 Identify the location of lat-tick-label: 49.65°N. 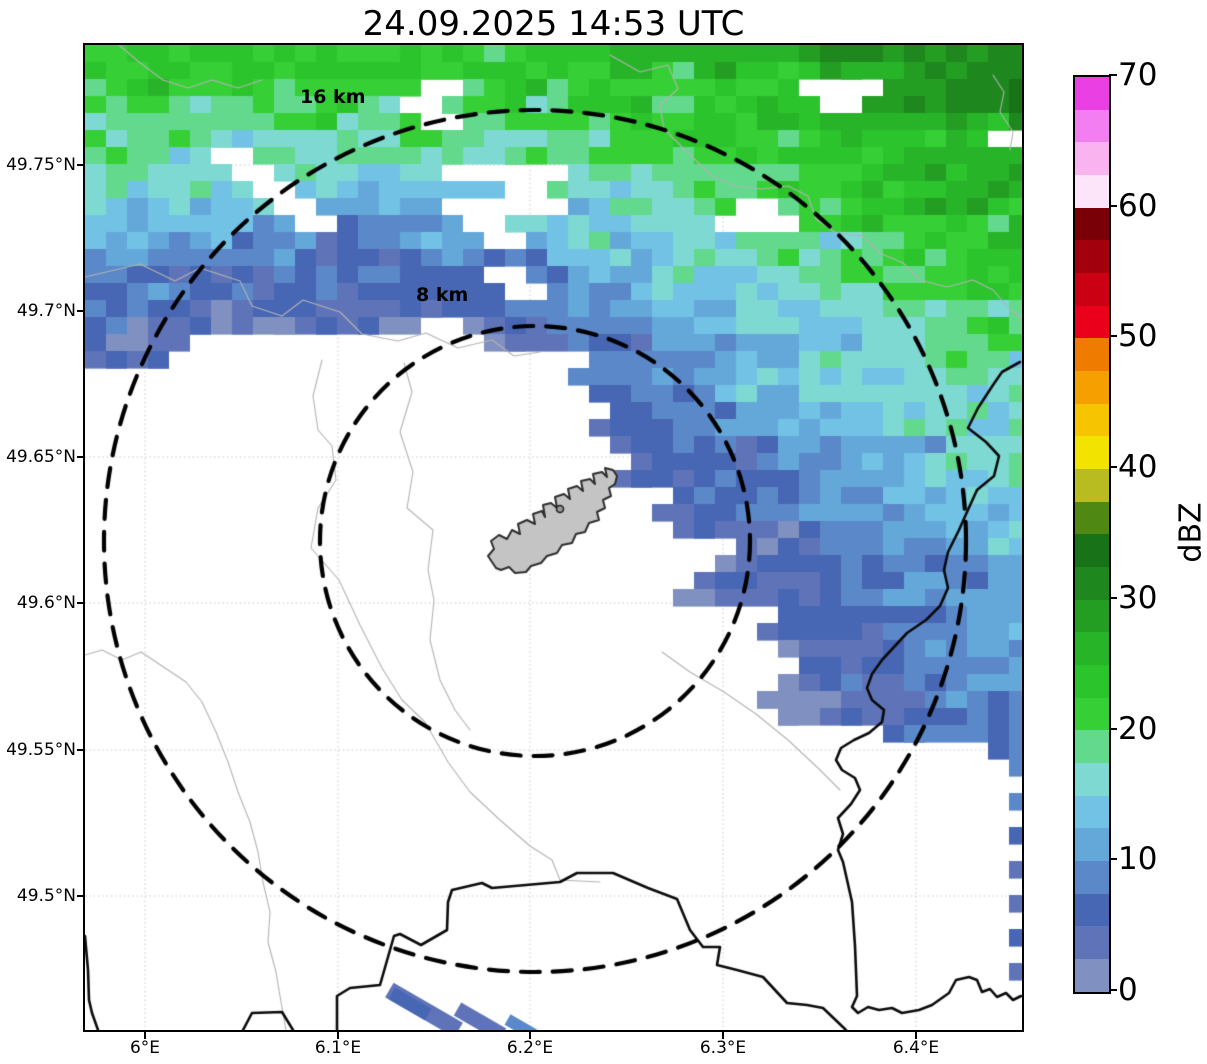
(41, 457).